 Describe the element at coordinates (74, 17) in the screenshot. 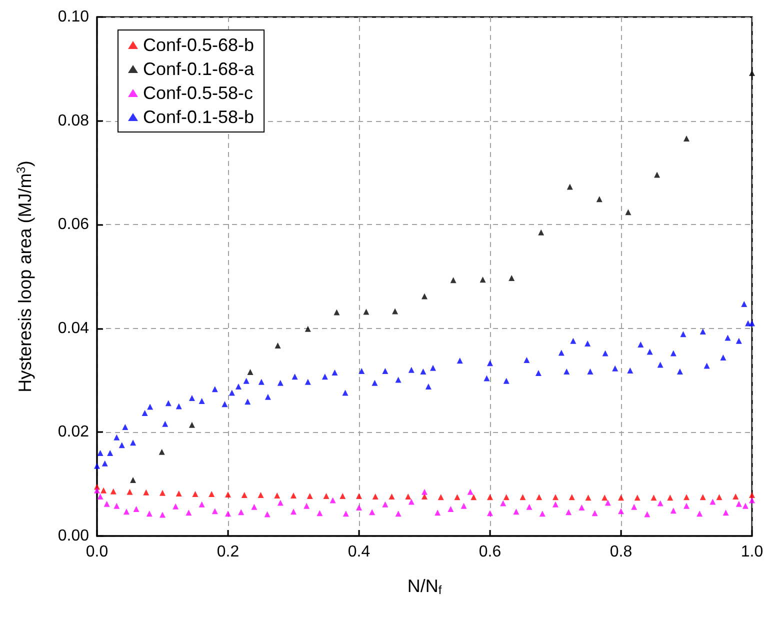

I see `y-tick-label: 0.10` at that location.